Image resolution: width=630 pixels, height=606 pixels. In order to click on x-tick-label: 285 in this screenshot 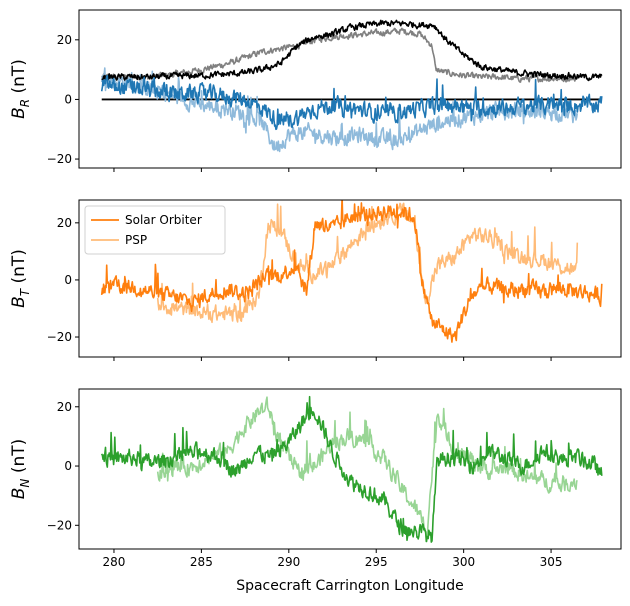, I will do `click(201, 562)`.